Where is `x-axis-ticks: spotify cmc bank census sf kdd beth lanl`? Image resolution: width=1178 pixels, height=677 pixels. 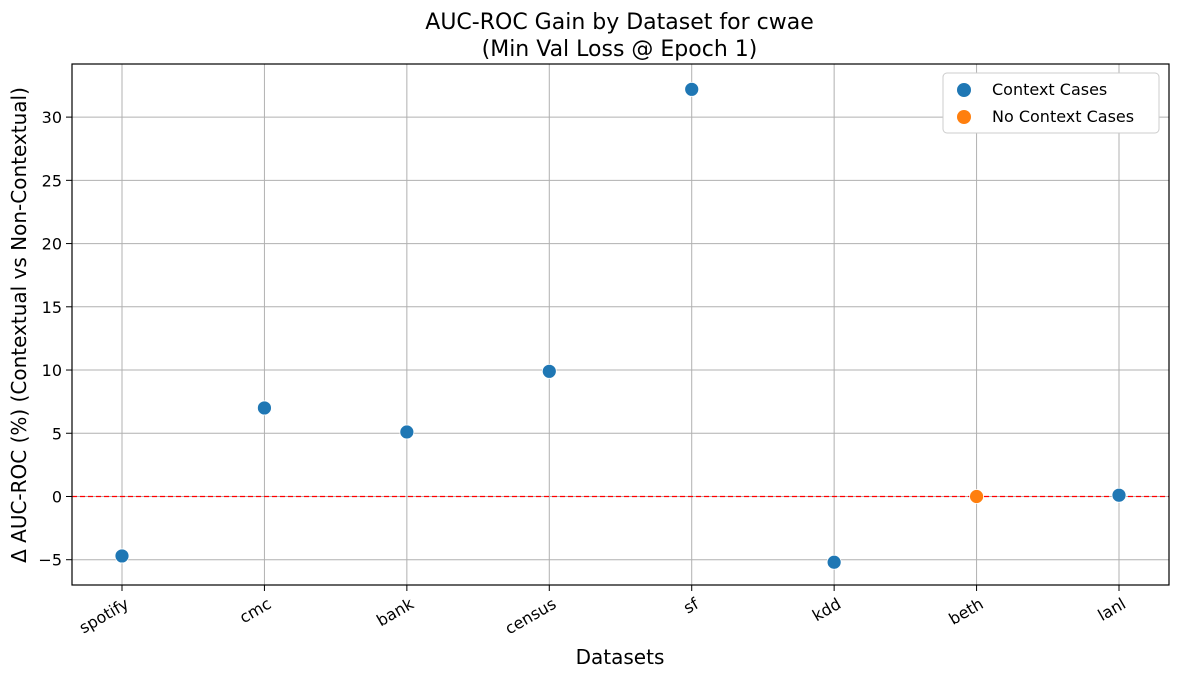
x-axis-ticks: spotify cmc bank census sf kdd beth lanl is located at coordinates (602, 611).